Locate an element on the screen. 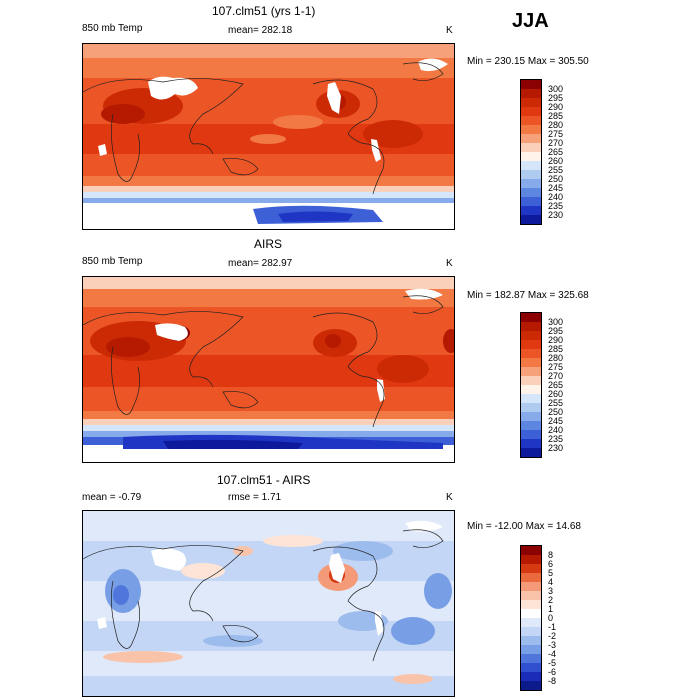  panel-1-variable-label: 850 mb Temp is located at coordinates (112, 28).